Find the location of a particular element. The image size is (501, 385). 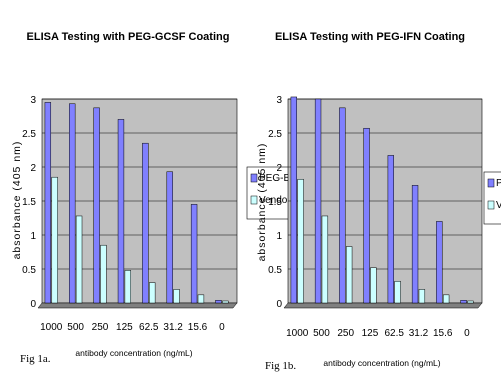

figure-label: Fig 1b. is located at coordinates (280, 366).